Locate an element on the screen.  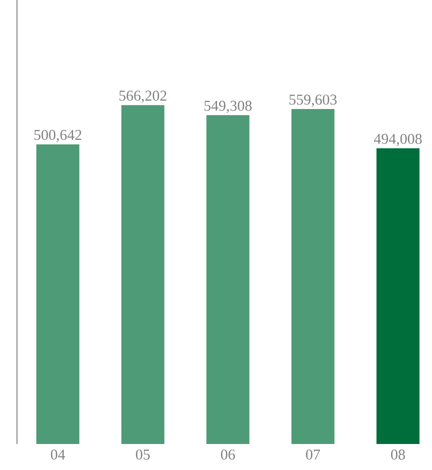
x-tick-label: 04 is located at coordinates (58, 455).